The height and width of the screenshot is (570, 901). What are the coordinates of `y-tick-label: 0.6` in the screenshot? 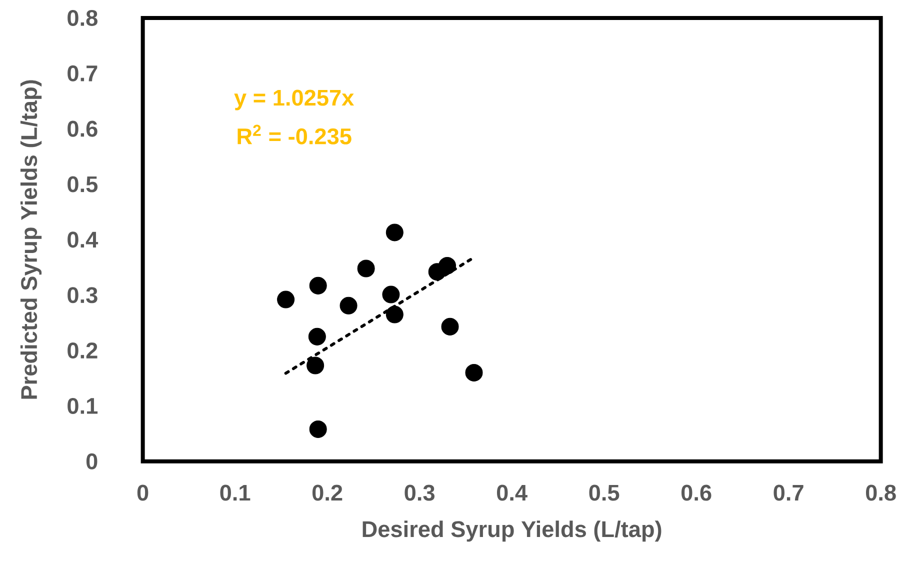 It's located at (83, 128).